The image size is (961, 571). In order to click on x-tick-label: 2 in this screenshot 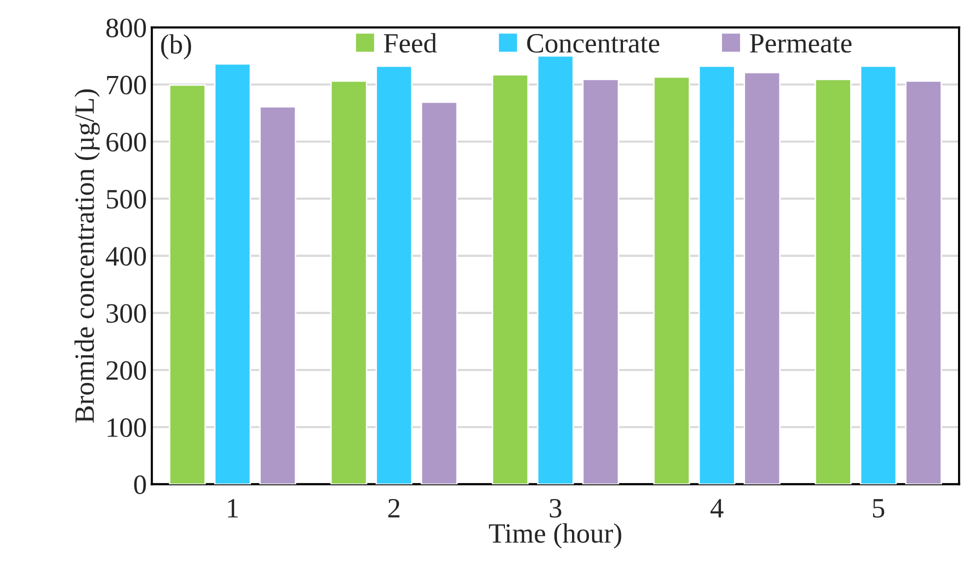, I will do `click(394, 508)`.